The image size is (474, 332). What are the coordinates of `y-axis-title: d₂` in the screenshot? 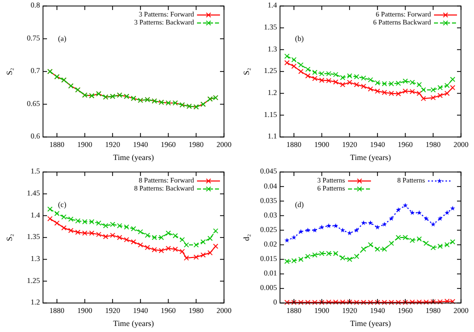 It's located at (246, 237).